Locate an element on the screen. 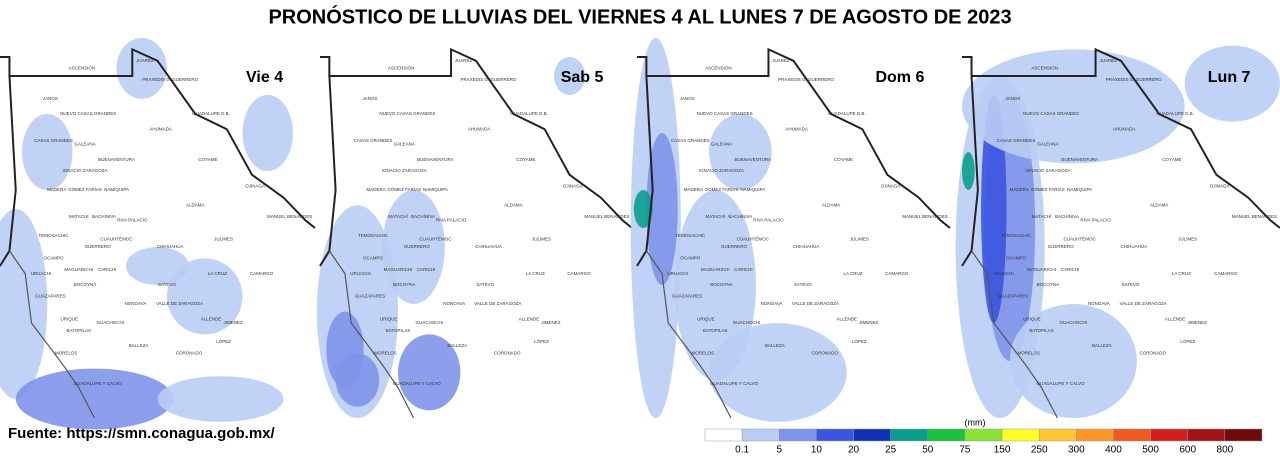 The width and height of the screenshot is (1280, 464). legend-tick-label: 20 is located at coordinates (854, 450).